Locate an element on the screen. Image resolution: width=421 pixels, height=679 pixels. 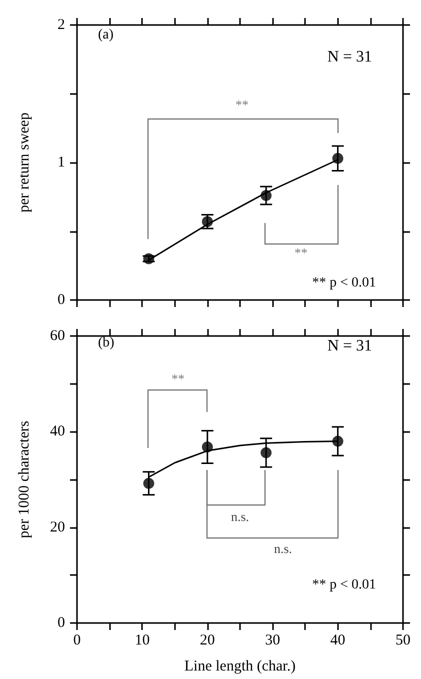
annotation: (b) is located at coordinates (106, 343).